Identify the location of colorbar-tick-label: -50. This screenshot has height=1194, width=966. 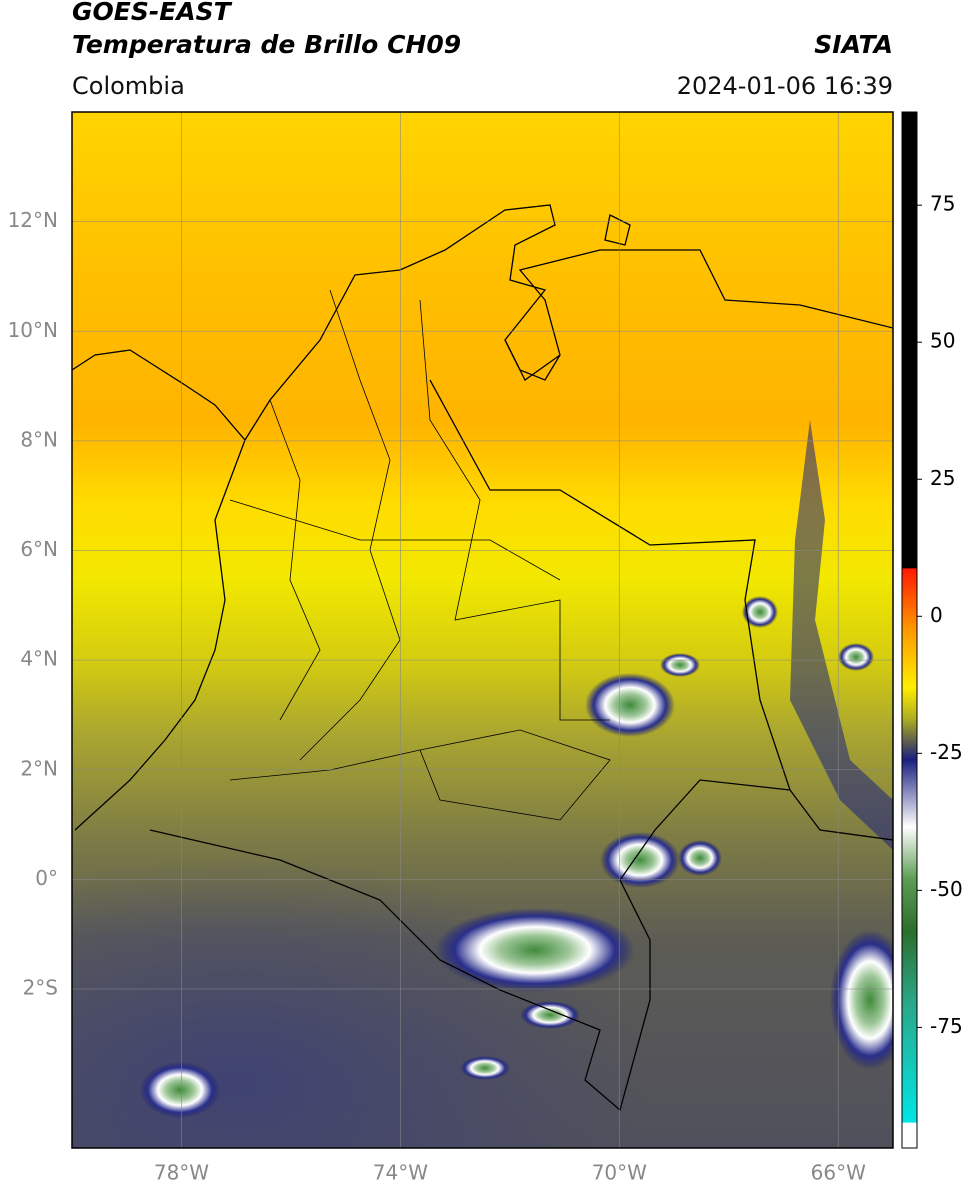
(946, 889).